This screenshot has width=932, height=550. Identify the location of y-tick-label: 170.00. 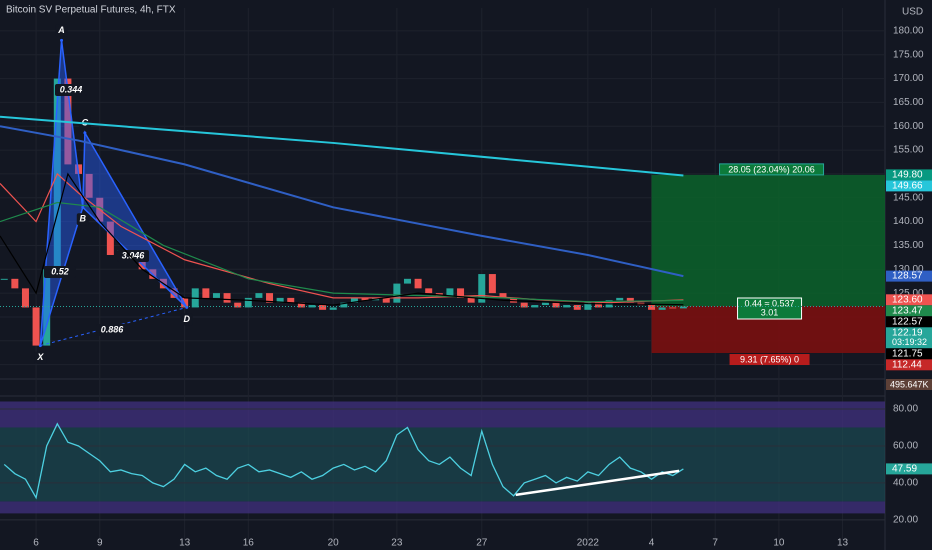
(908, 78).